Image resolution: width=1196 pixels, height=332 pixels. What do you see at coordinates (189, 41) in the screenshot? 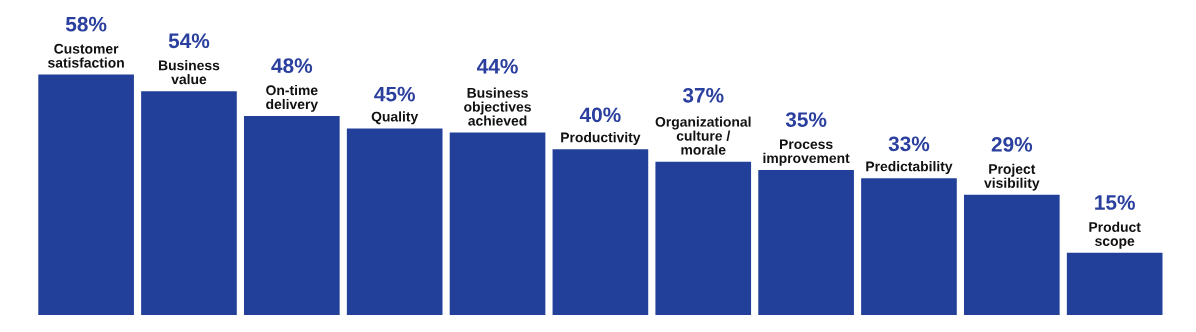
I see `data-label: 54%` at bounding box center [189, 41].